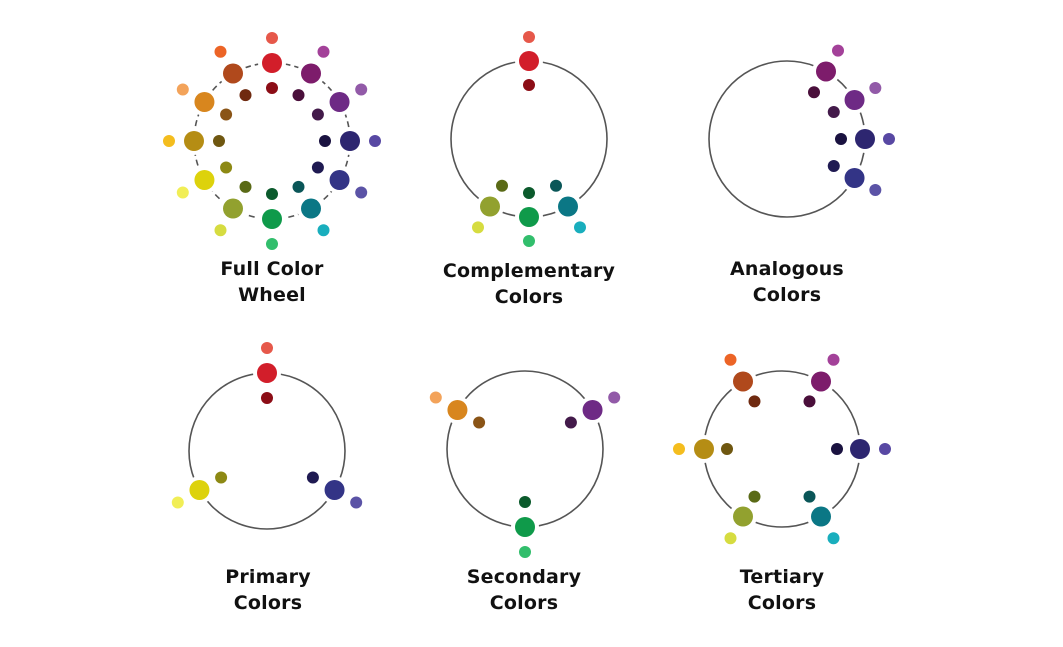 This screenshot has height=647, width=1063. What do you see at coordinates (272, 141) in the screenshot?
I see `panel-full-color-wheel` at bounding box center [272, 141].